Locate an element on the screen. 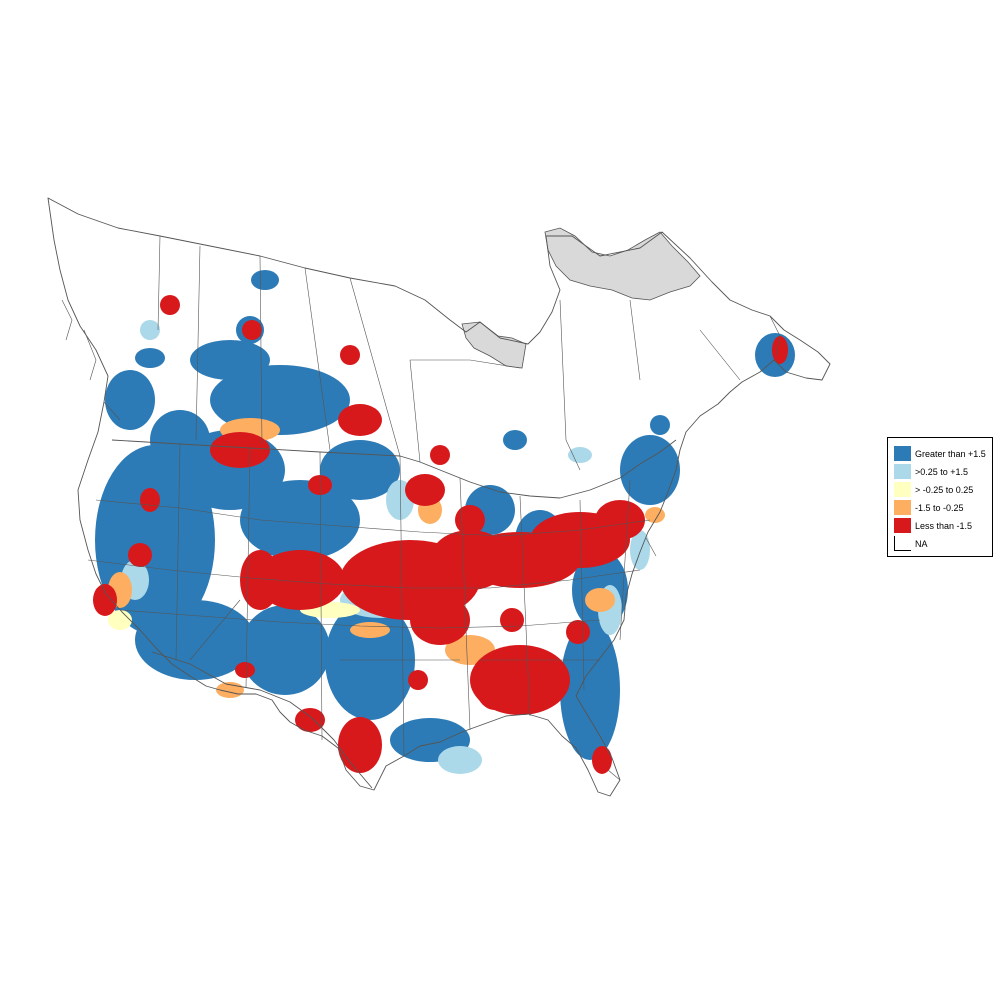 This screenshot has height=1000, width=1000. legend-item: NA is located at coordinates (911, 543).